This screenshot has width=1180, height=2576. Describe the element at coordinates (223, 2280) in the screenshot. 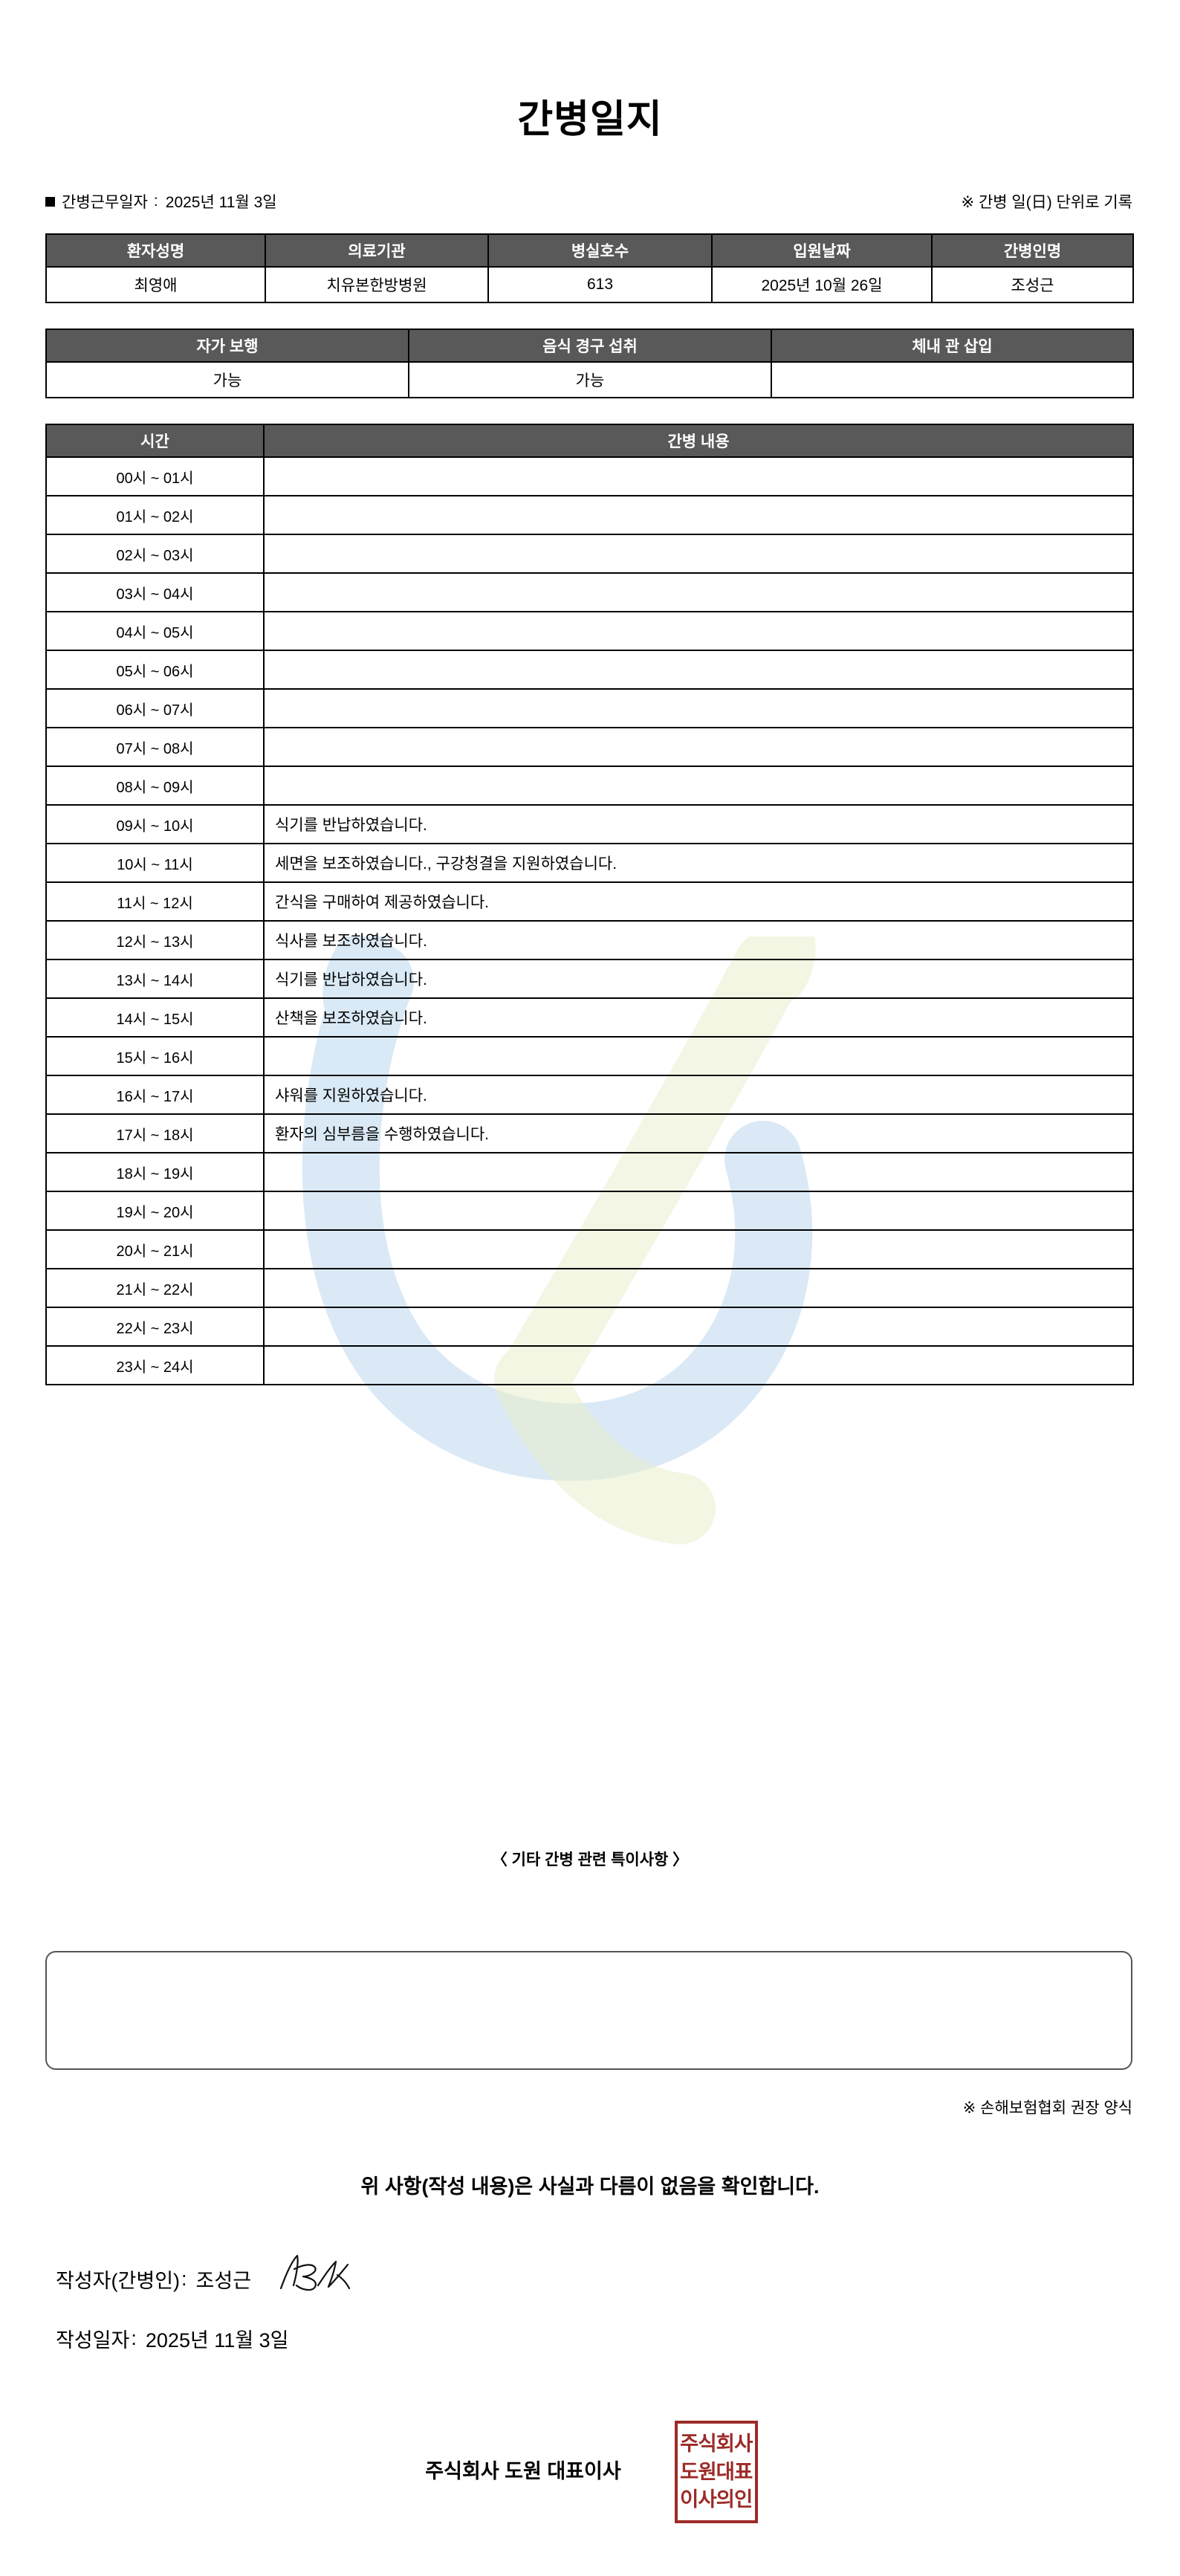

I see `writer-name: 조성근` at that location.